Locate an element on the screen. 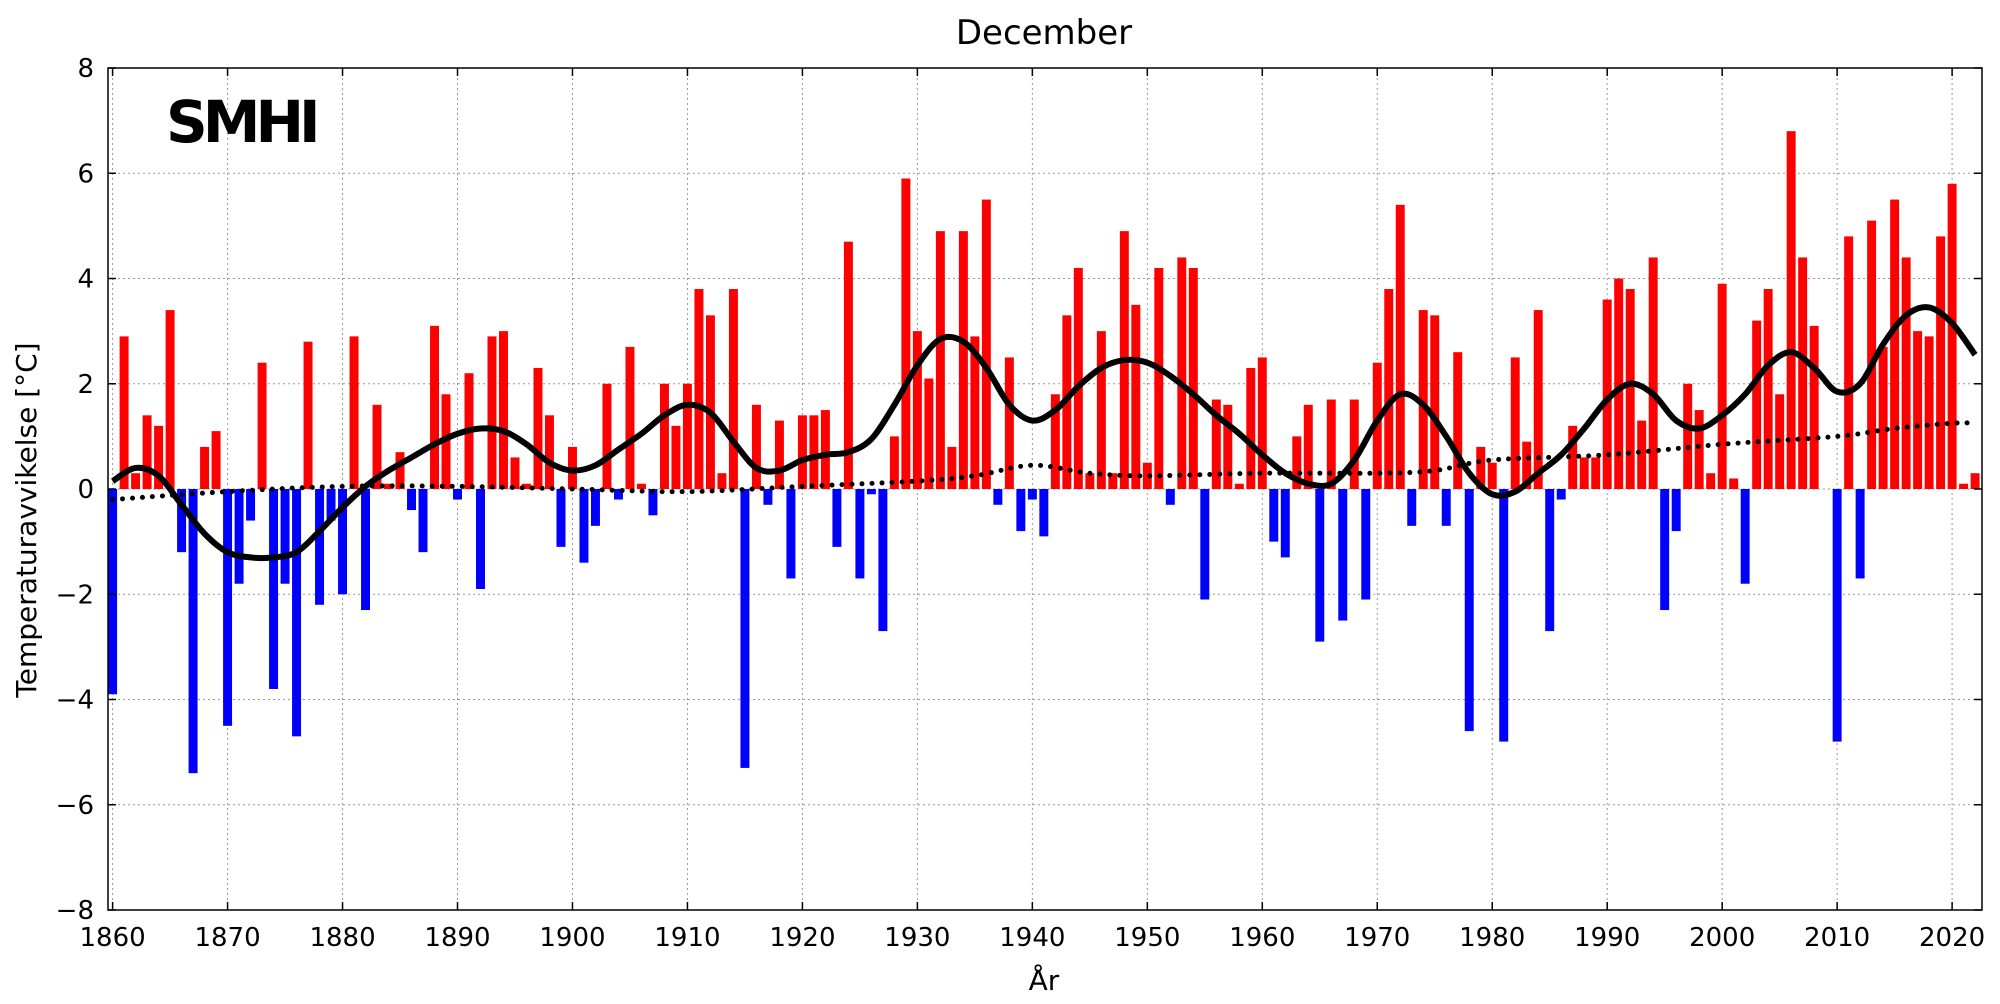 This screenshot has width=2000, height=1004. chart-title: December is located at coordinates (1044, 33).